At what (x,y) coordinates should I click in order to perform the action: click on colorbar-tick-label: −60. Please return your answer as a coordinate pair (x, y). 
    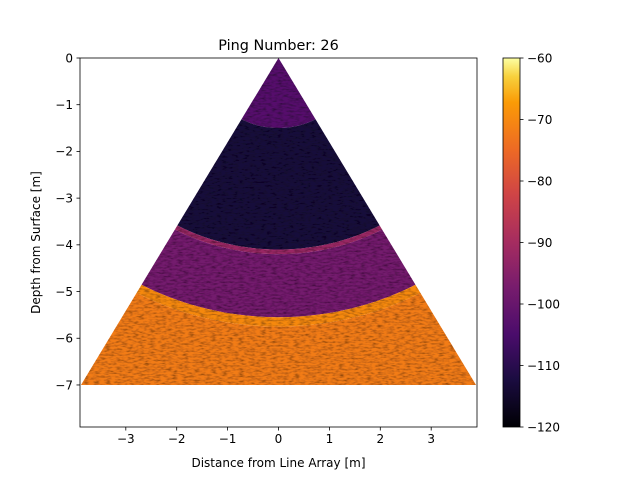
    Looking at the image, I should click on (539, 58).